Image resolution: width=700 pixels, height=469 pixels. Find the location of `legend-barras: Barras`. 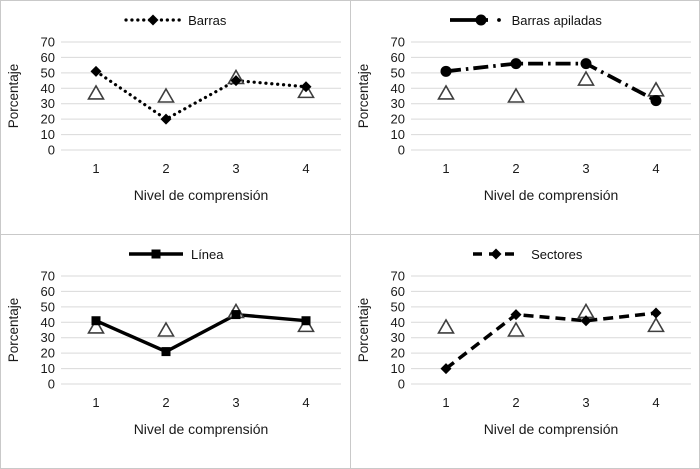

legend-barras: Barras is located at coordinates (175, 20).